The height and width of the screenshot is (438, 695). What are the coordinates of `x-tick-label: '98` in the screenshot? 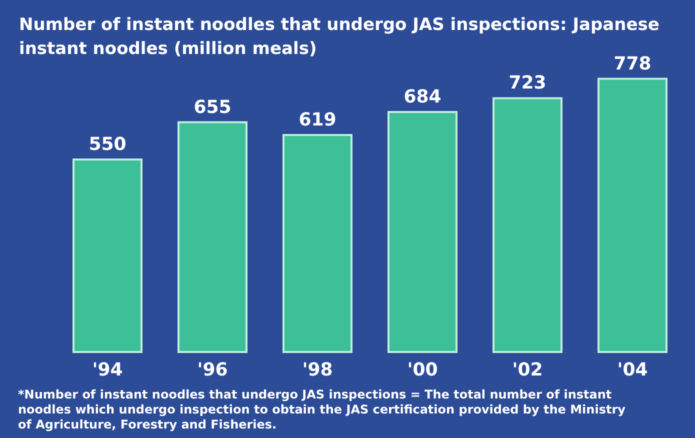 It's located at (317, 370).